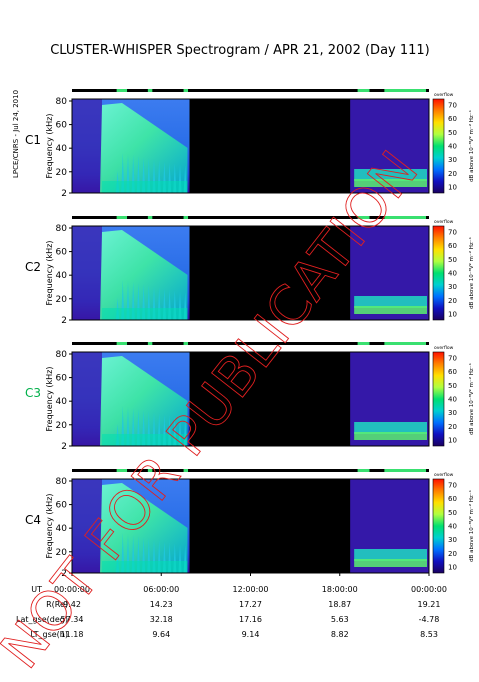  Describe the element at coordinates (161, 634) in the screenshot. I see `ephemeris-value: 9.64` at that location.